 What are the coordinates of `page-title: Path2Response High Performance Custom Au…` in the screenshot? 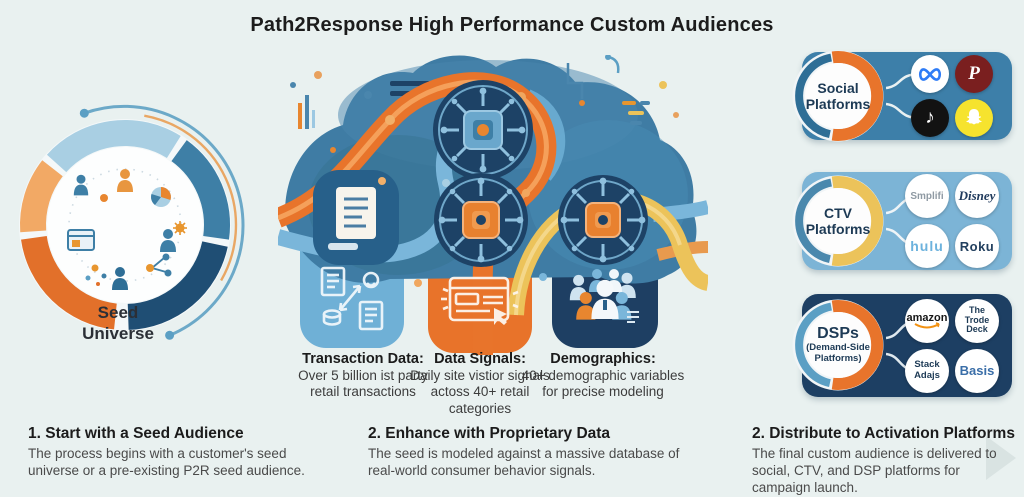 It's located at (512, 25).